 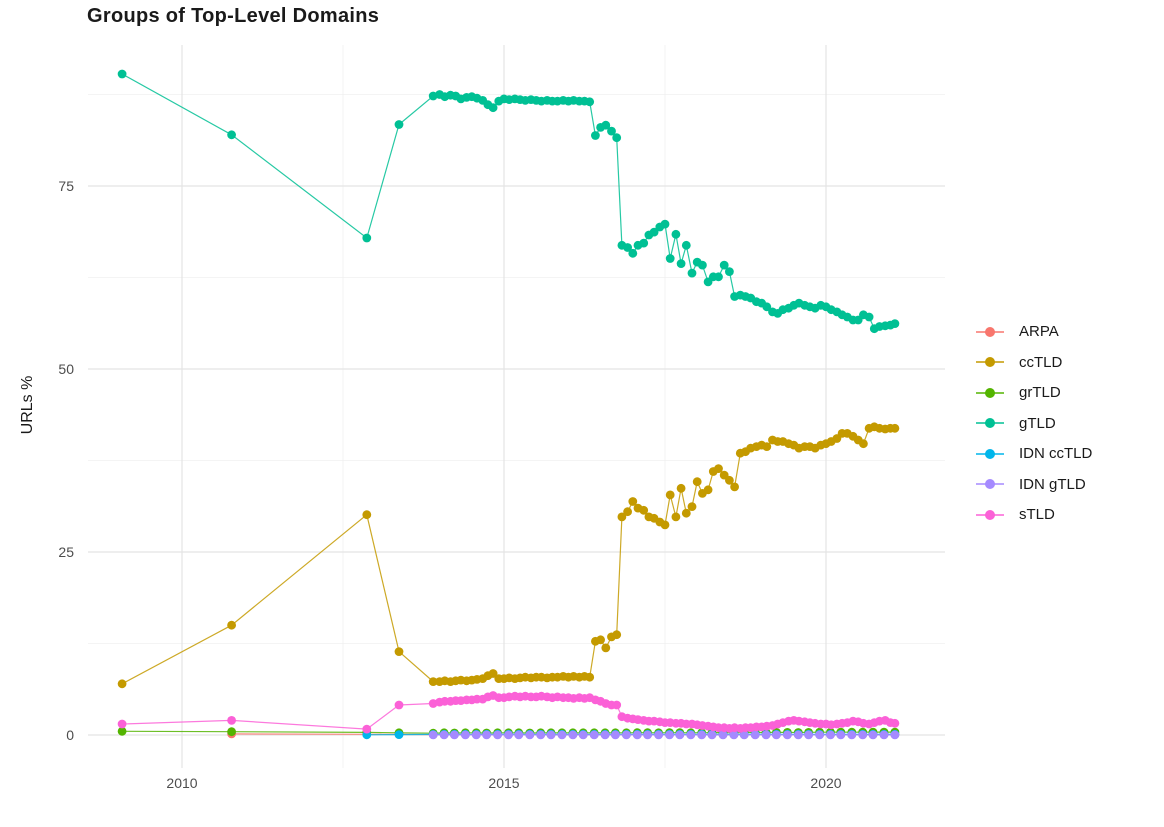 What do you see at coordinates (1037, 514) in the screenshot?
I see `legend-label: sTLD` at bounding box center [1037, 514].